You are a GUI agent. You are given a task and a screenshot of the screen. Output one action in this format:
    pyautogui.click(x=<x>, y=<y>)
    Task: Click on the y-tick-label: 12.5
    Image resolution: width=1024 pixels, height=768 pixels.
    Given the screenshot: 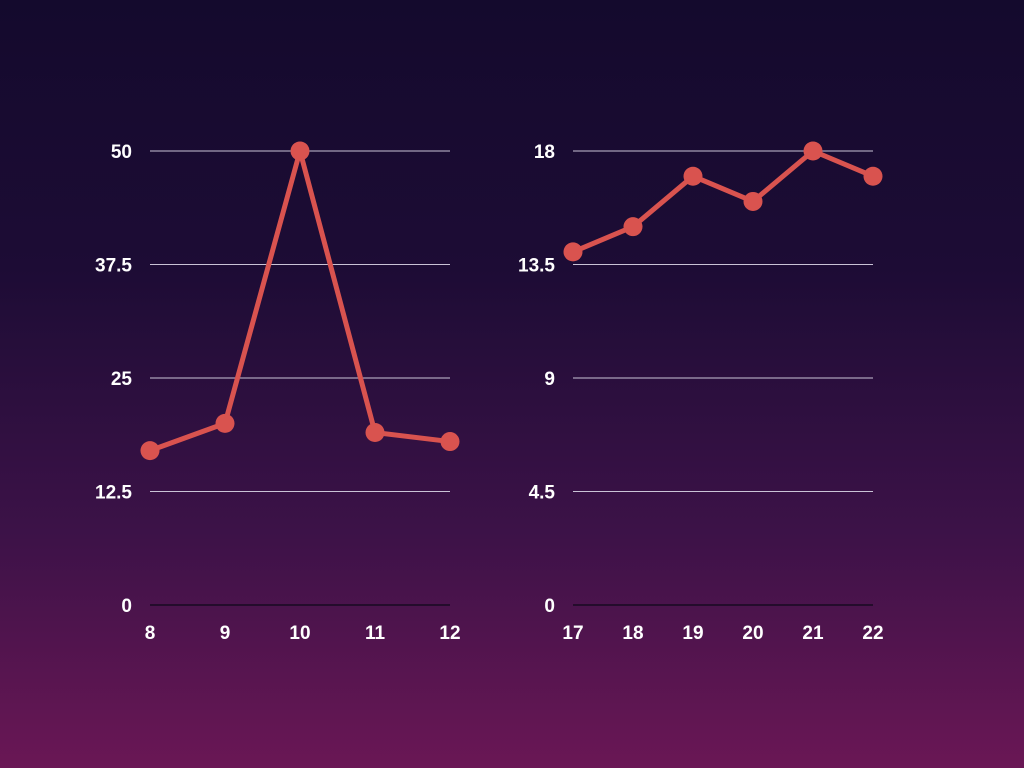 What is the action you would take?
    pyautogui.click(x=113, y=493)
    